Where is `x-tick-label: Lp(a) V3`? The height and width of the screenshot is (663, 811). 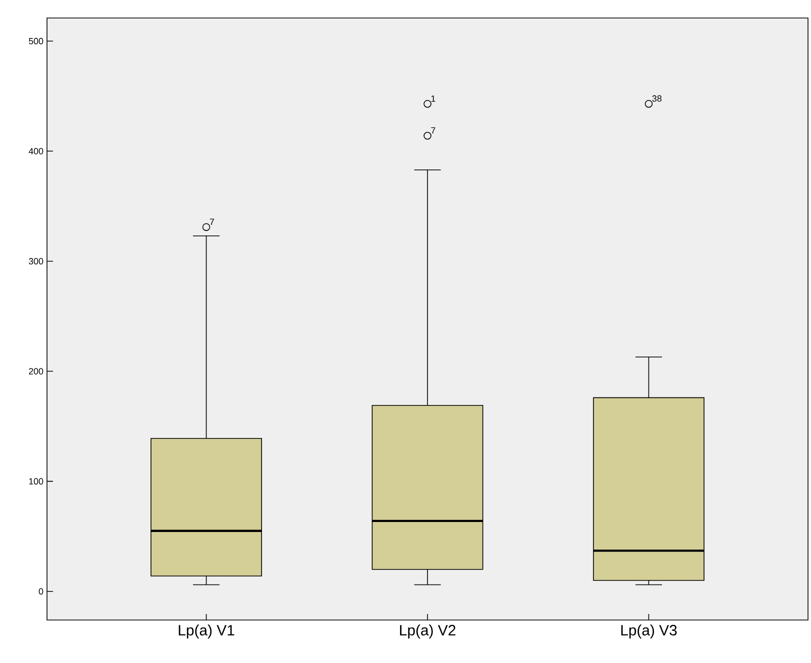 x-tick-label: Lp(a) V3 is located at coordinates (649, 631).